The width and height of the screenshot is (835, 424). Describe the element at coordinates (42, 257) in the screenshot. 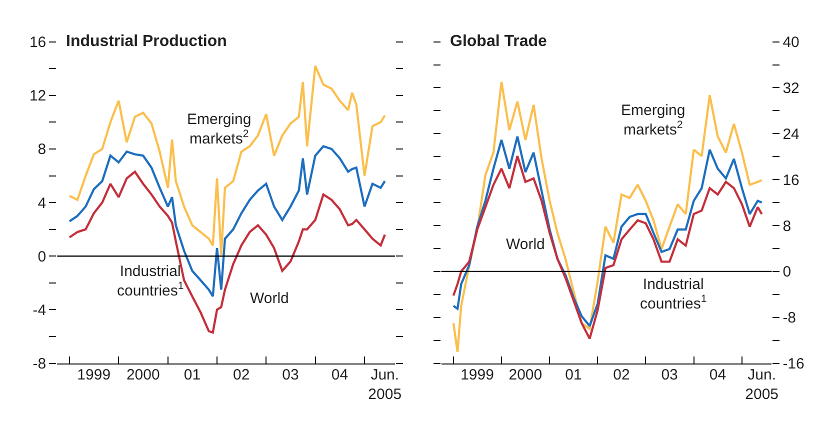

I see `y-tick-label: 0` at that location.